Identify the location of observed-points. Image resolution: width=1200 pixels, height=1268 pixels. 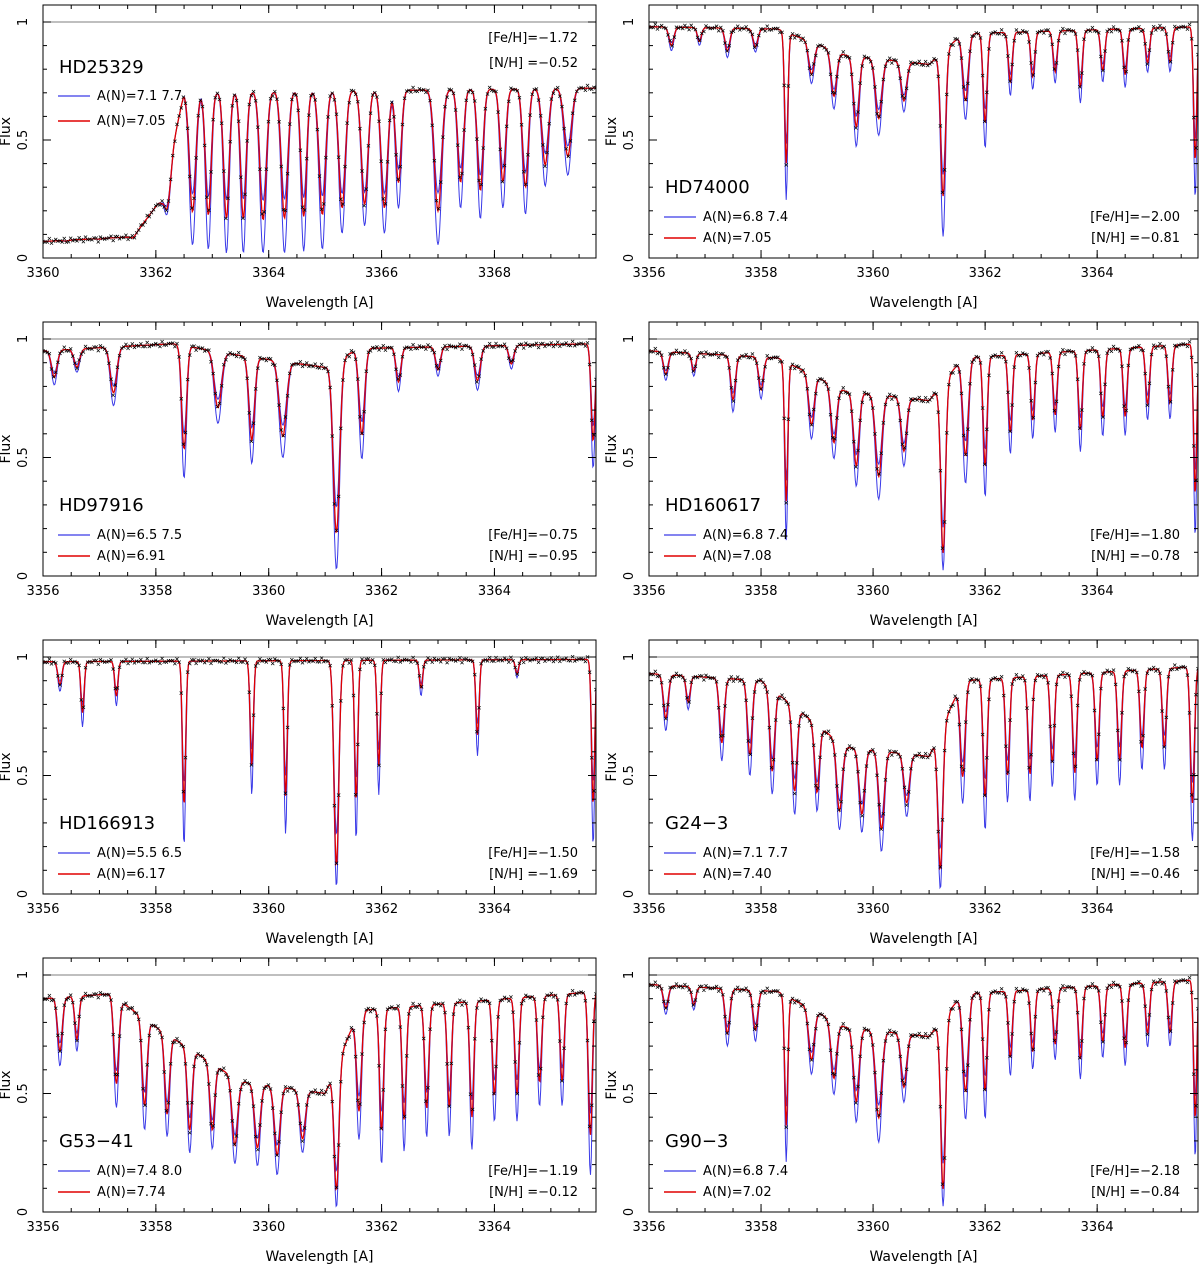
(319, 1089).